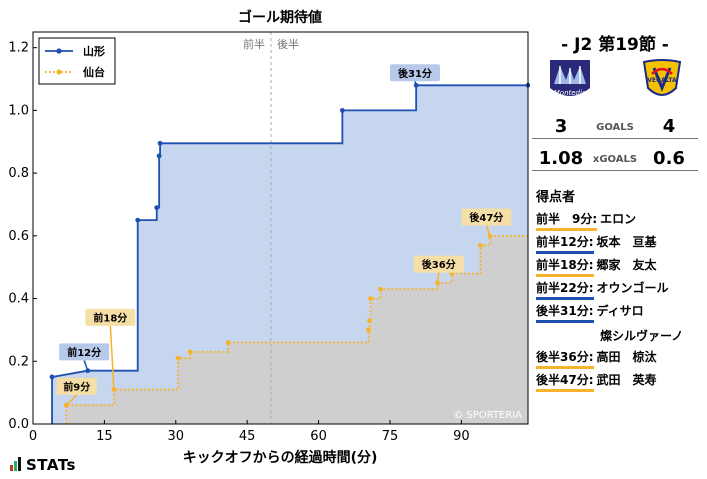 Image resolution: width=707 pixels, height=479 pixels. Describe the element at coordinates (280, 17) in the screenshot. I see `chart-title: ゴール期待値` at that location.